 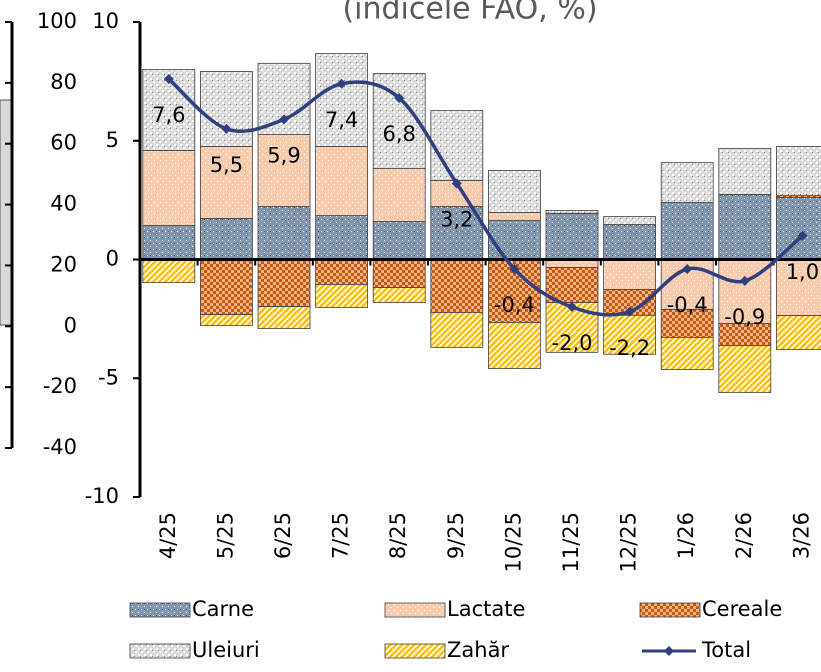 I want to click on x-tick-label: 1/26, so click(x=686, y=535).